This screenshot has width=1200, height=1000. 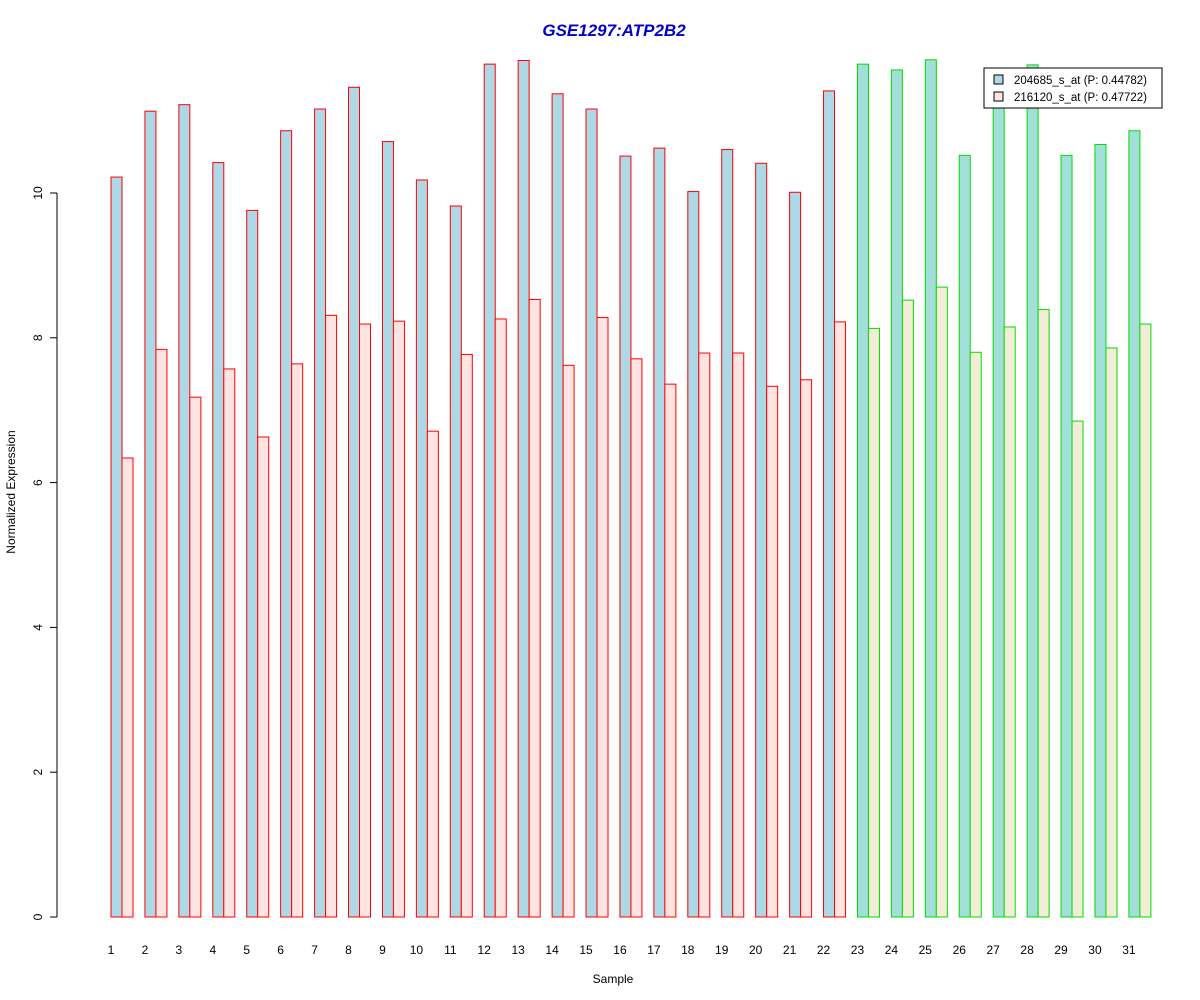 What do you see at coordinates (960, 950) in the screenshot?
I see `x-tick-label: 26` at bounding box center [960, 950].